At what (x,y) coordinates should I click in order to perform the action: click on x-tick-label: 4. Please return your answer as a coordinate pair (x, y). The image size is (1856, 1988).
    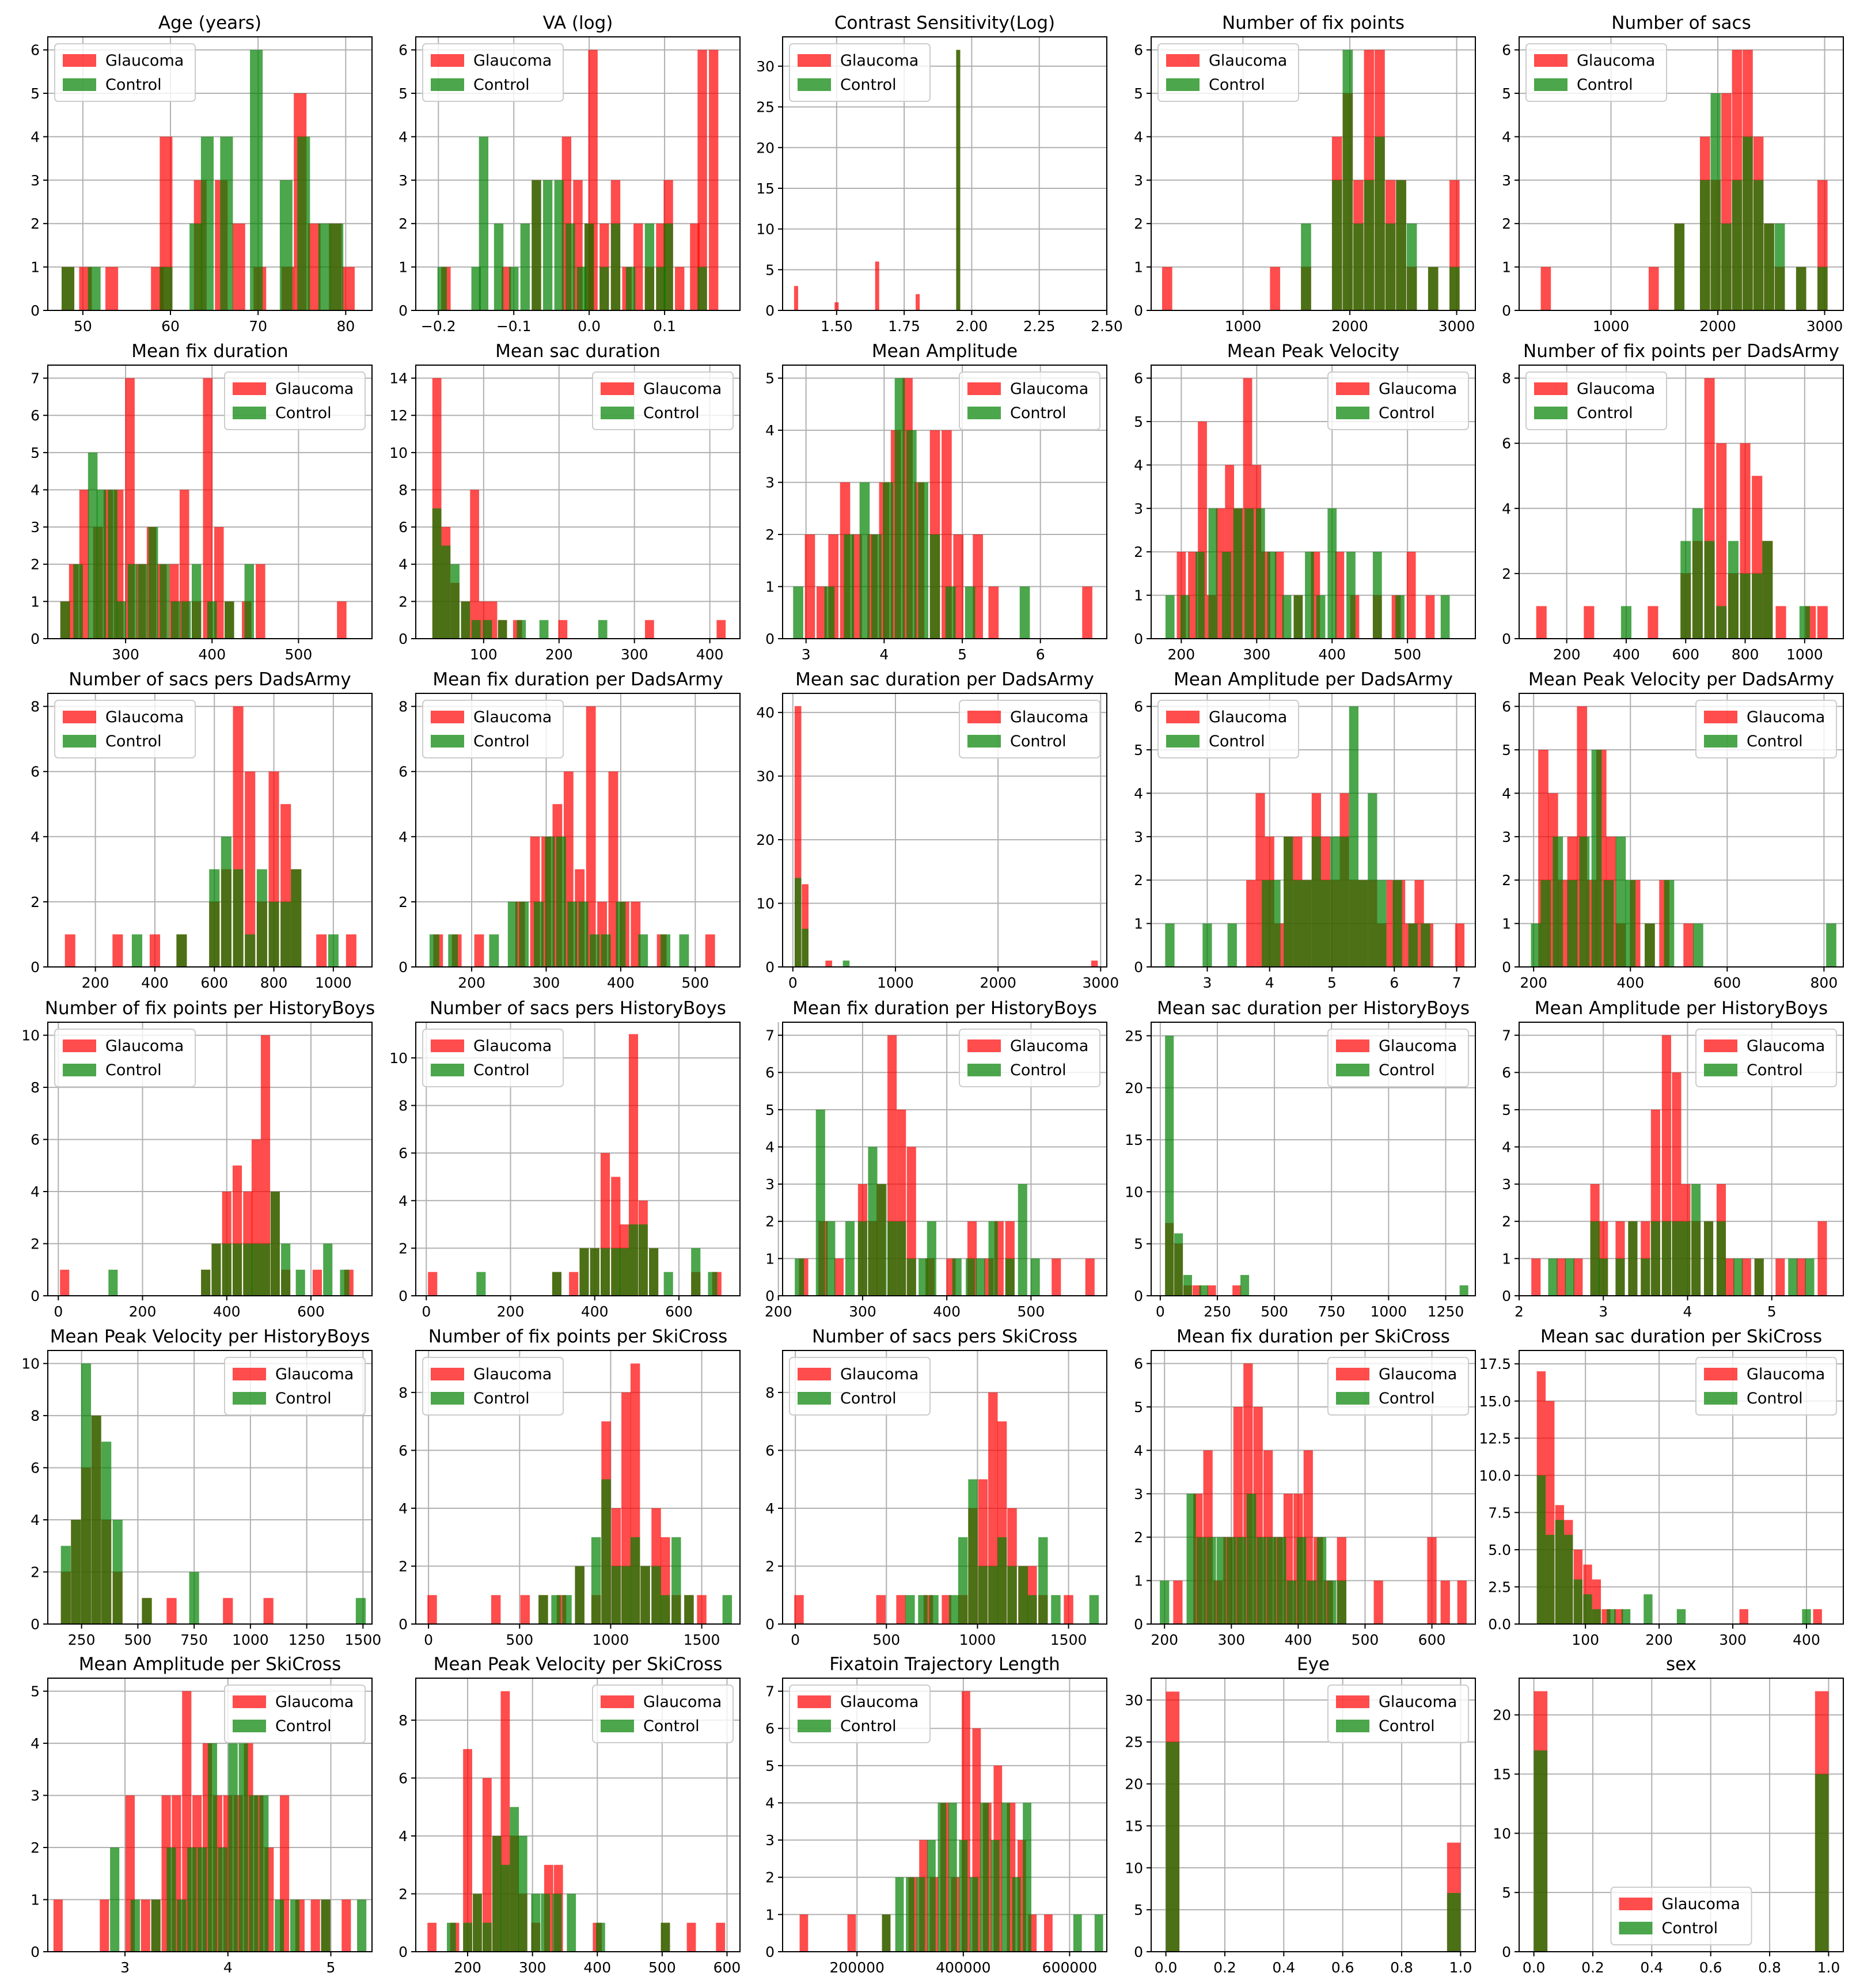
    Looking at the image, I should click on (1269, 982).